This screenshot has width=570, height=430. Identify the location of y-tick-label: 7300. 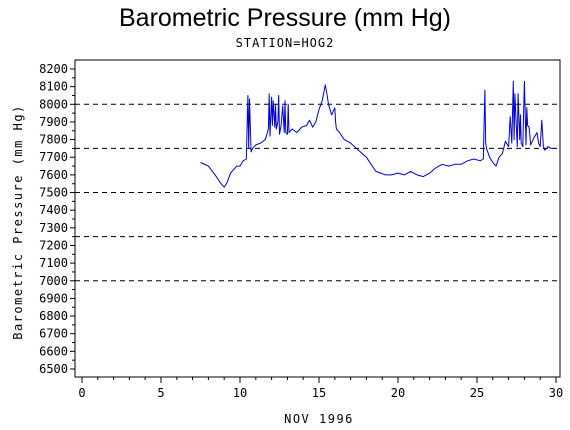
(53, 228).